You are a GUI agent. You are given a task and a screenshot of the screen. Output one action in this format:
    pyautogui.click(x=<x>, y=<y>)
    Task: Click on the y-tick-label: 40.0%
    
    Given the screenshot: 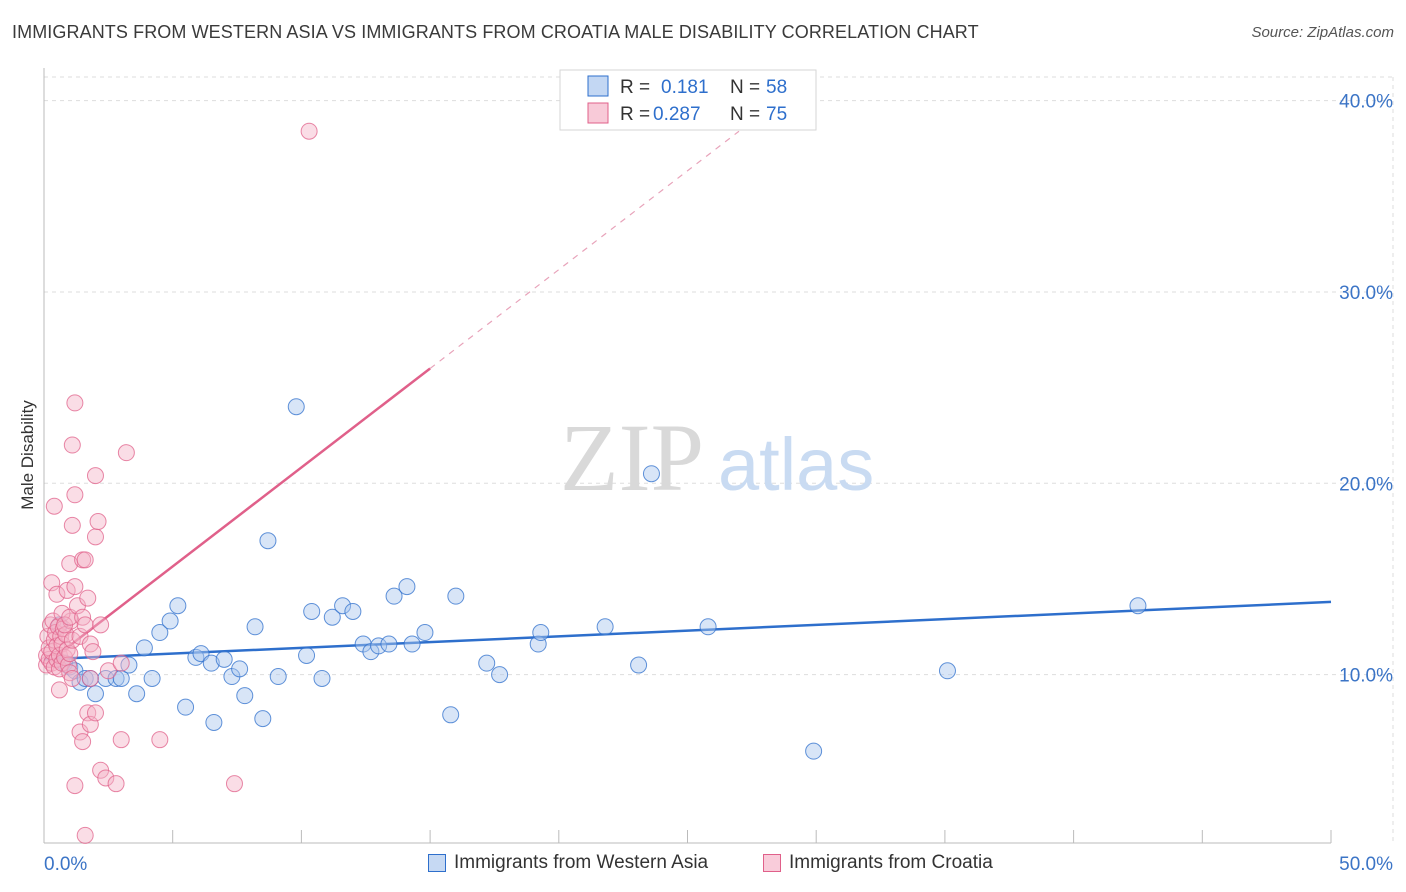 What is the action you would take?
    pyautogui.click(x=1366, y=102)
    